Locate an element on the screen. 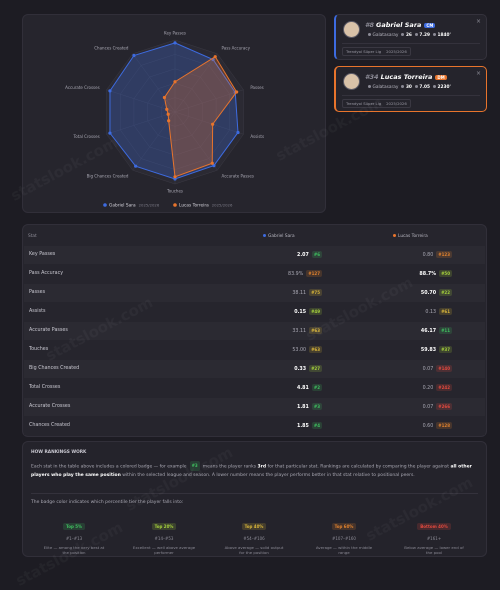  table-row: Touches 53.00 #63 59.83 #37 is located at coordinates (254, 350).